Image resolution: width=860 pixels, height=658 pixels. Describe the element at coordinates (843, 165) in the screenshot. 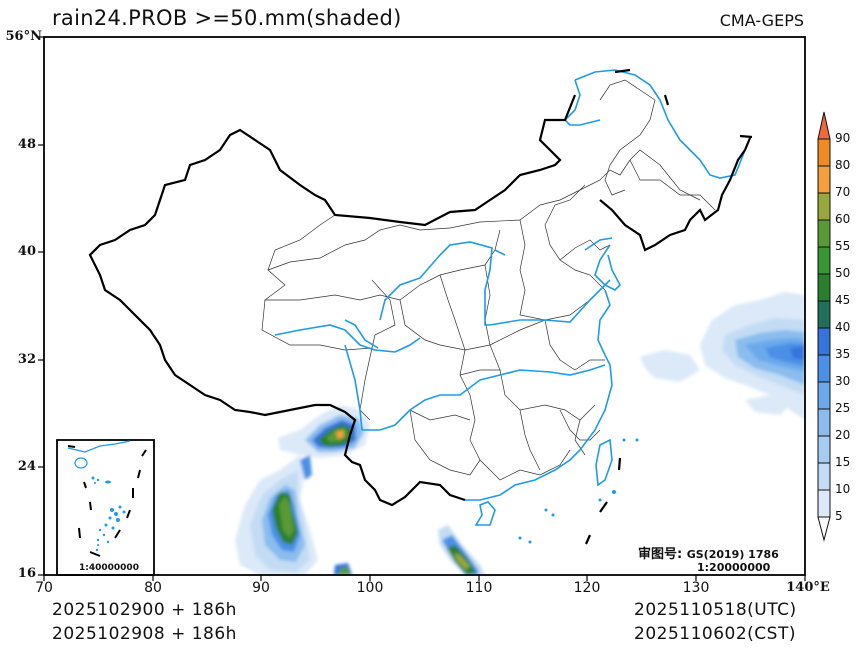

I see `colorbar-label-80: 80` at that location.